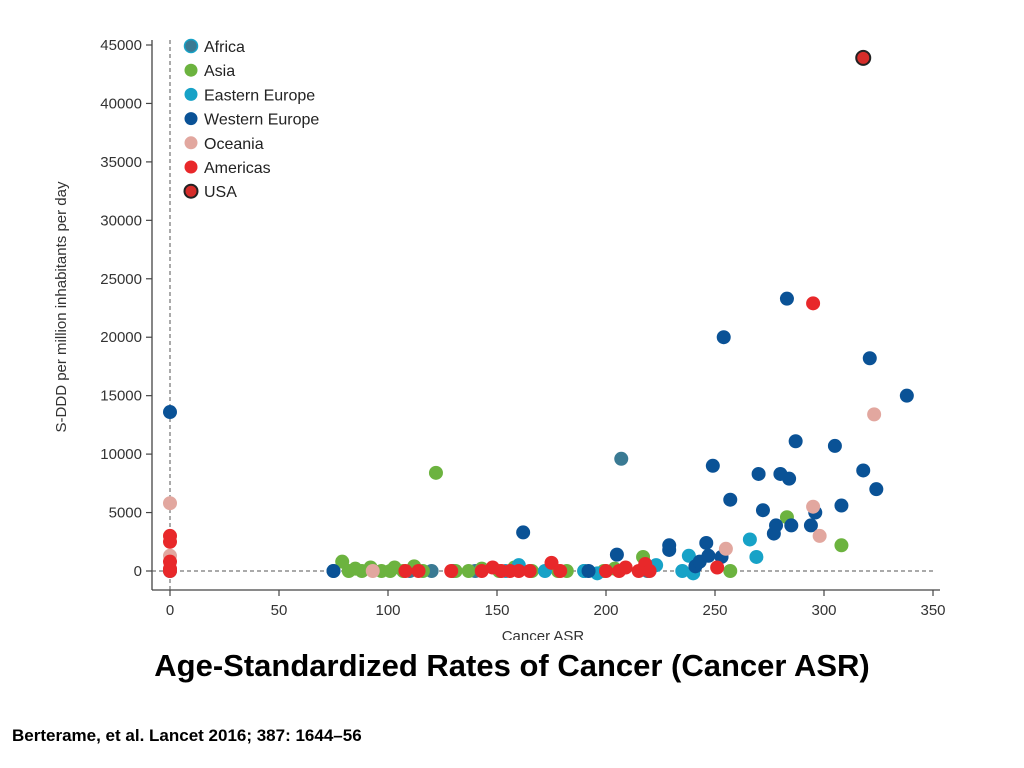 The height and width of the screenshot is (768, 1024). I want to click on legend-marker-eastern-europe, so click(191, 94).